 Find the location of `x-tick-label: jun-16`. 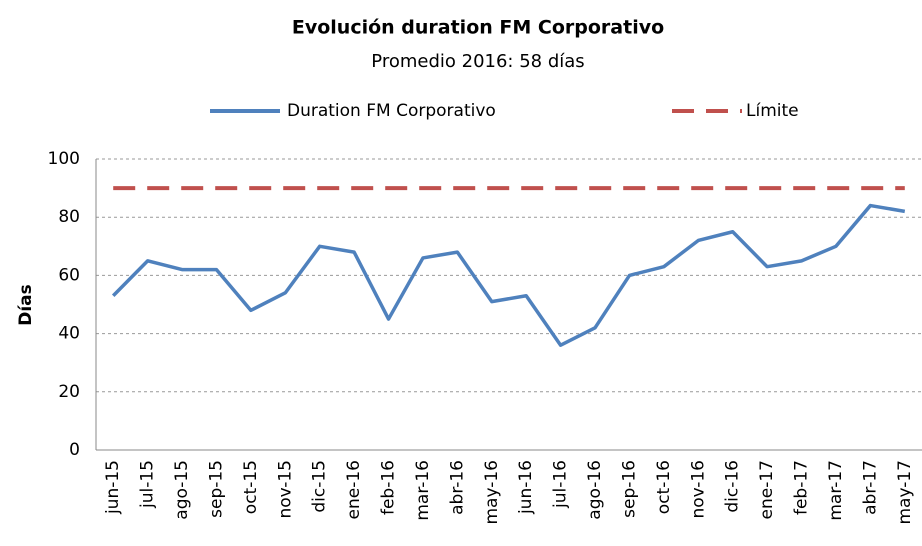

x-tick-label: jun-16 is located at coordinates (526, 487).